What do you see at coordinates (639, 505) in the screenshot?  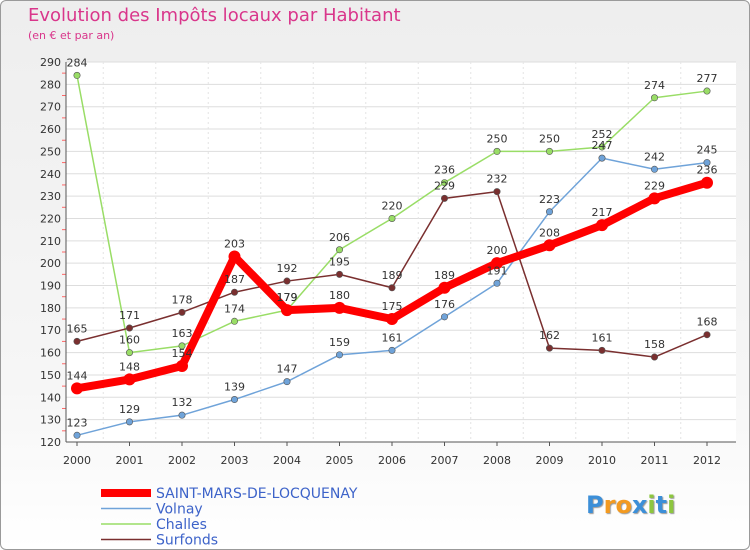 I see `logo-letter: x` at bounding box center [639, 505].